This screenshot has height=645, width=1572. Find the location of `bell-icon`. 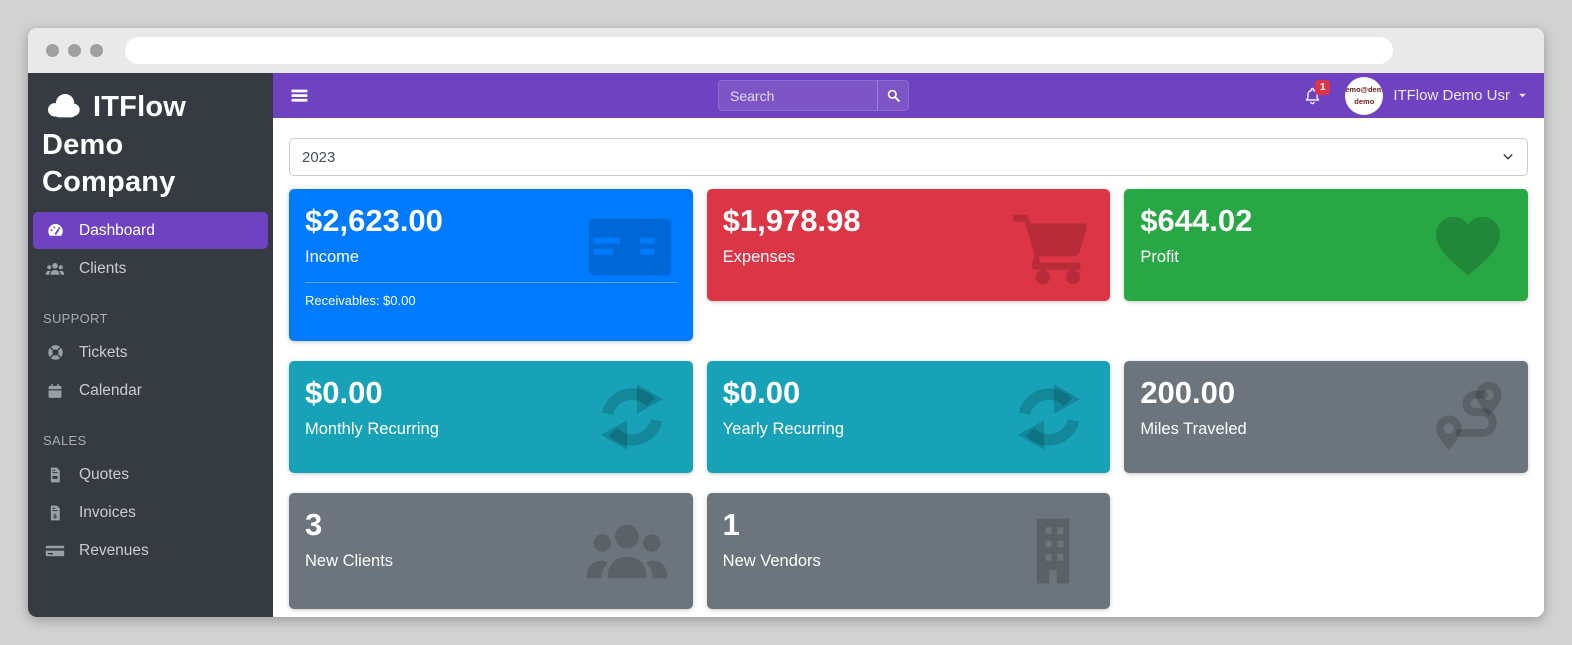

bell-icon is located at coordinates (1312, 95).